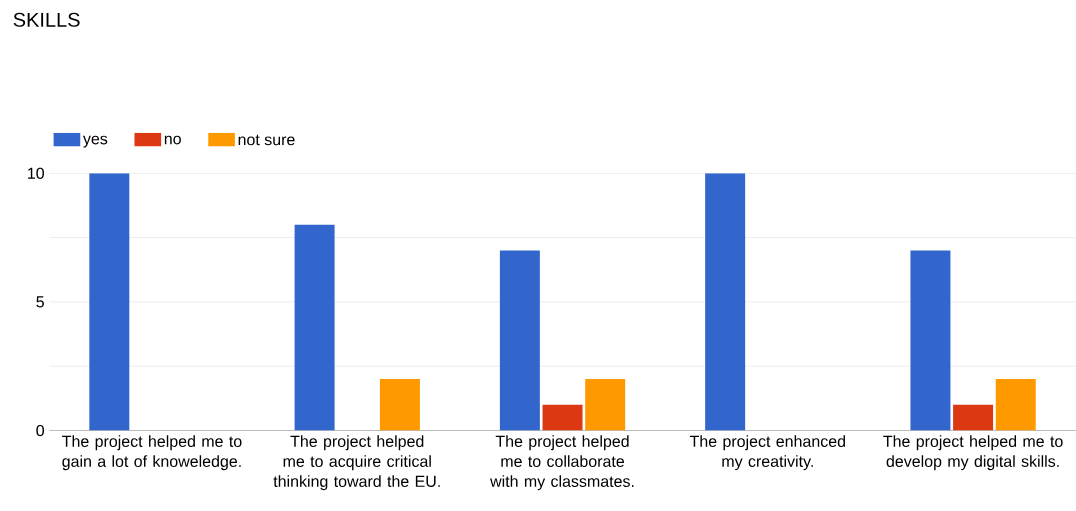 This screenshot has height=511, width=1076. Describe the element at coordinates (46, 20) in the screenshot. I see `chart-title: SKILLS` at that location.